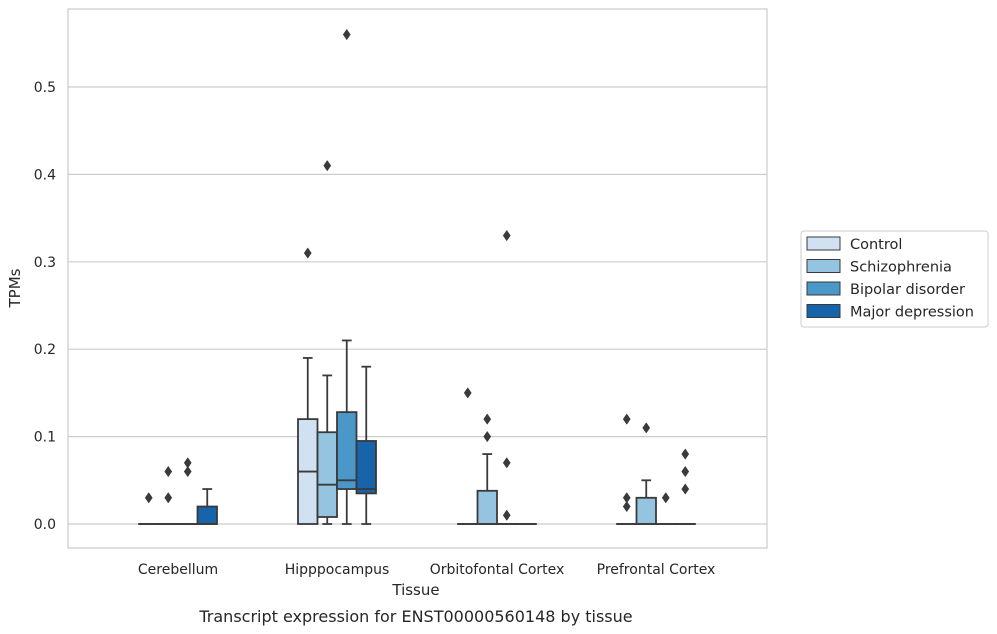 Image resolution: width=997 pixels, height=634 pixels. I want to click on legend-label: Control, so click(876, 245).